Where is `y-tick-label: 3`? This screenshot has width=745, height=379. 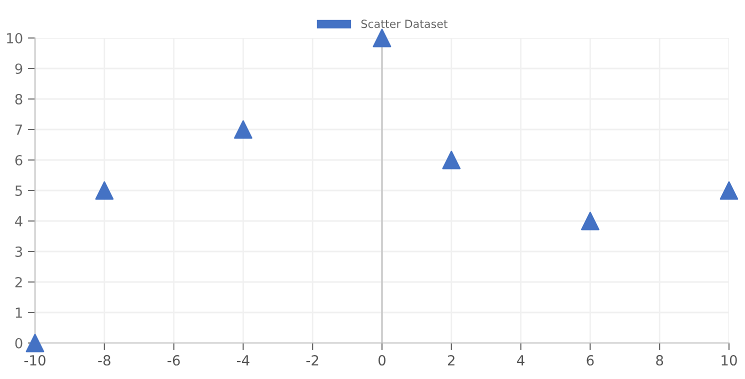 y-tick-label: 3 is located at coordinates (18, 251).